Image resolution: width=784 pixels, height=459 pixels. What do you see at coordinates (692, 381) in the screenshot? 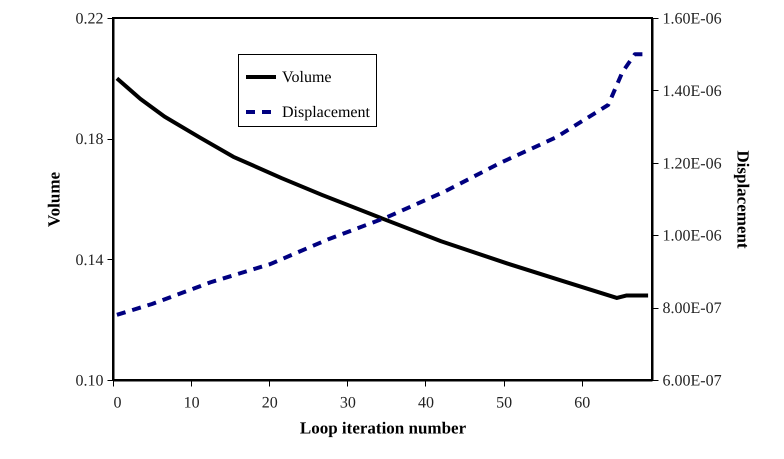
I see `y2-tick-label: 6.00E-07` at bounding box center [692, 381].